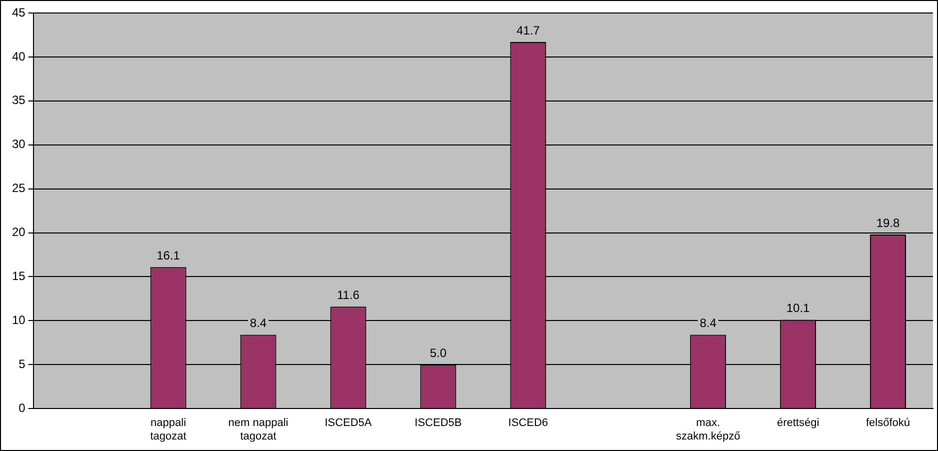 The image size is (938, 451). What do you see at coordinates (708, 429) in the screenshot?
I see `x-tick-label: max. szakm.képző` at bounding box center [708, 429].